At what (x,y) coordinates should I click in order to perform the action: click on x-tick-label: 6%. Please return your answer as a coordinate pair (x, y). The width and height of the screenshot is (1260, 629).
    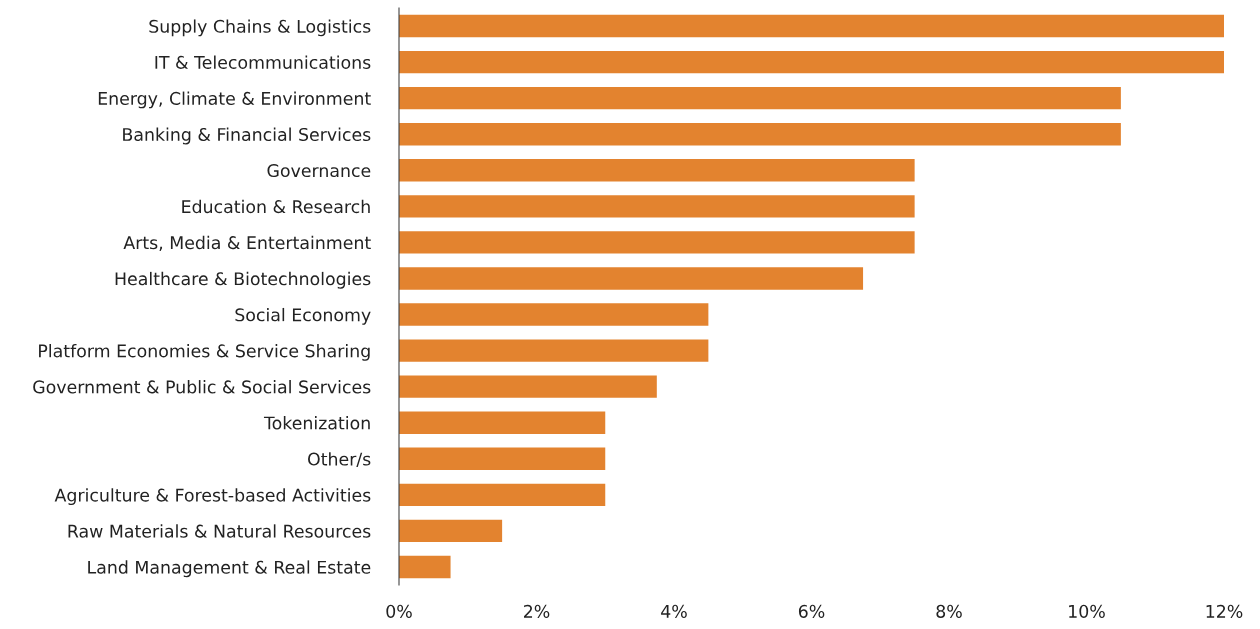
    Looking at the image, I should click on (811, 611).